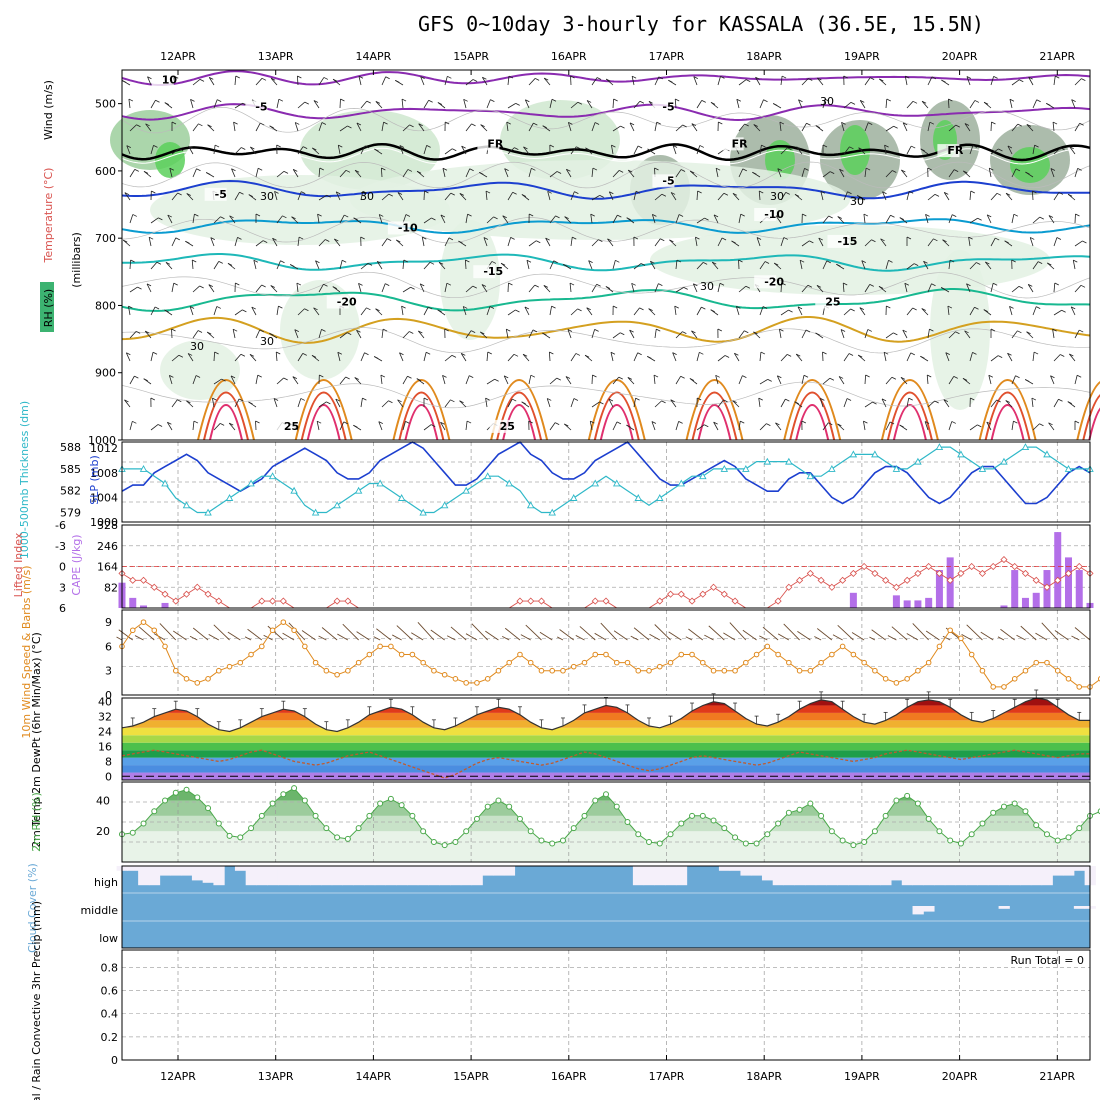 Image resolution: width=1100 pixels, height=1100 pixels. I want to click on rh-contour-label: 30, so click(827, 101).